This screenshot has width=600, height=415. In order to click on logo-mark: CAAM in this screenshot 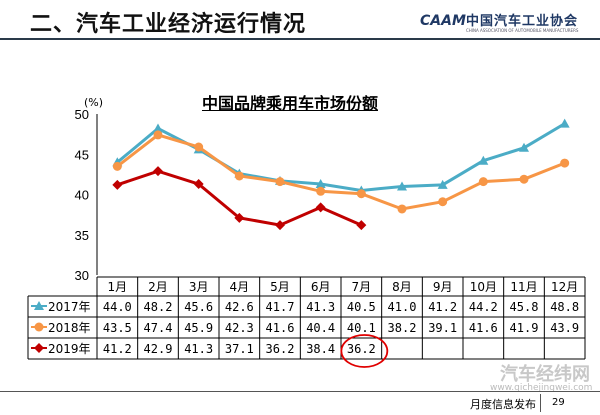, I will do `click(443, 21)`.